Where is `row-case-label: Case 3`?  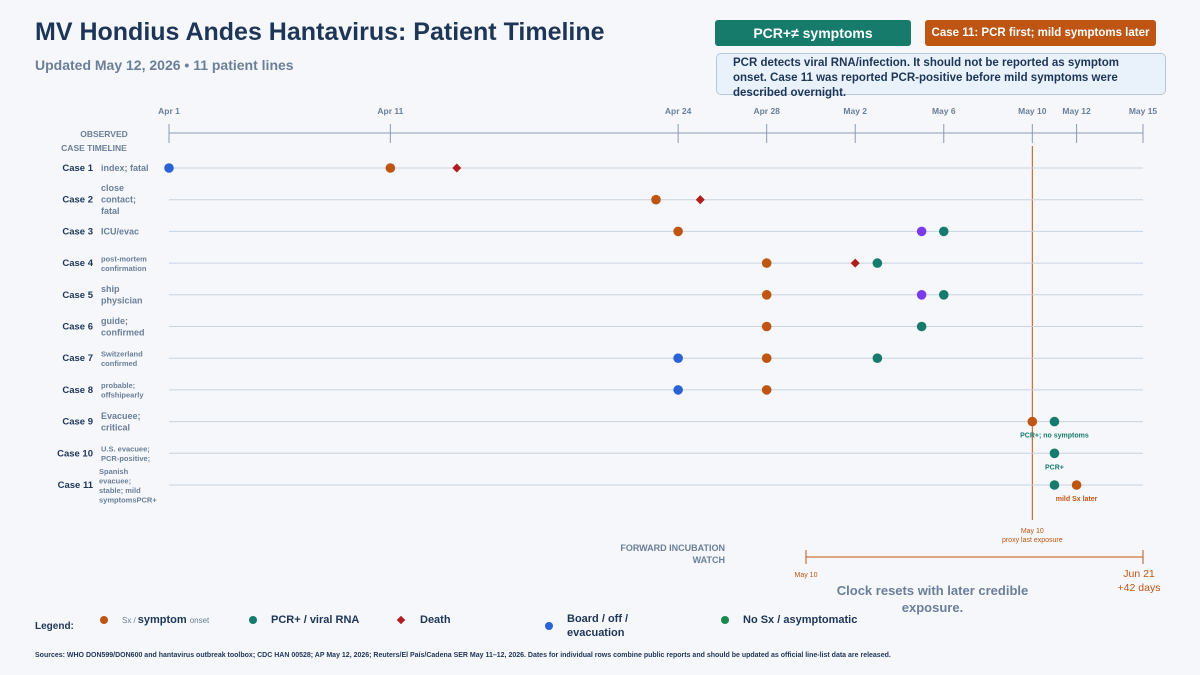 row-case-label: Case 3 is located at coordinates (77, 231).